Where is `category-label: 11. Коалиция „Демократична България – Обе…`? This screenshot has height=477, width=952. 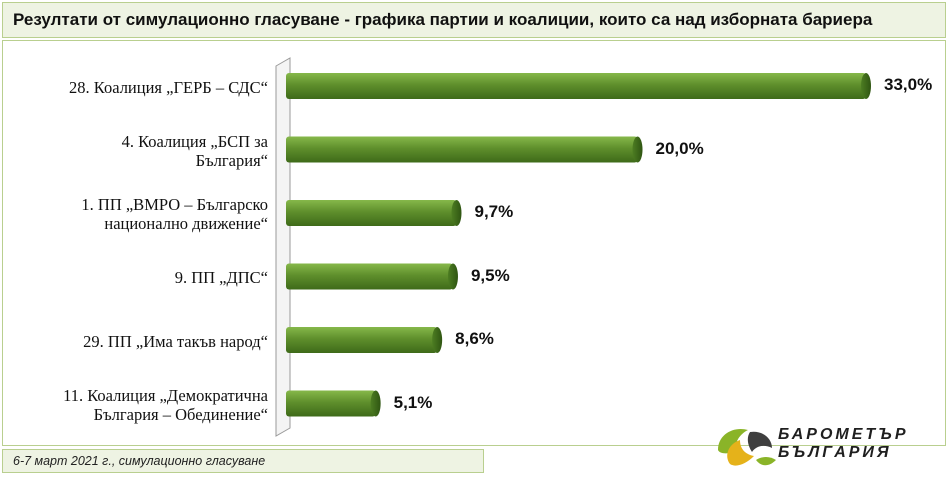
category-label: 11. Коалиция „Демократична България – Обе… is located at coordinates (138, 405).